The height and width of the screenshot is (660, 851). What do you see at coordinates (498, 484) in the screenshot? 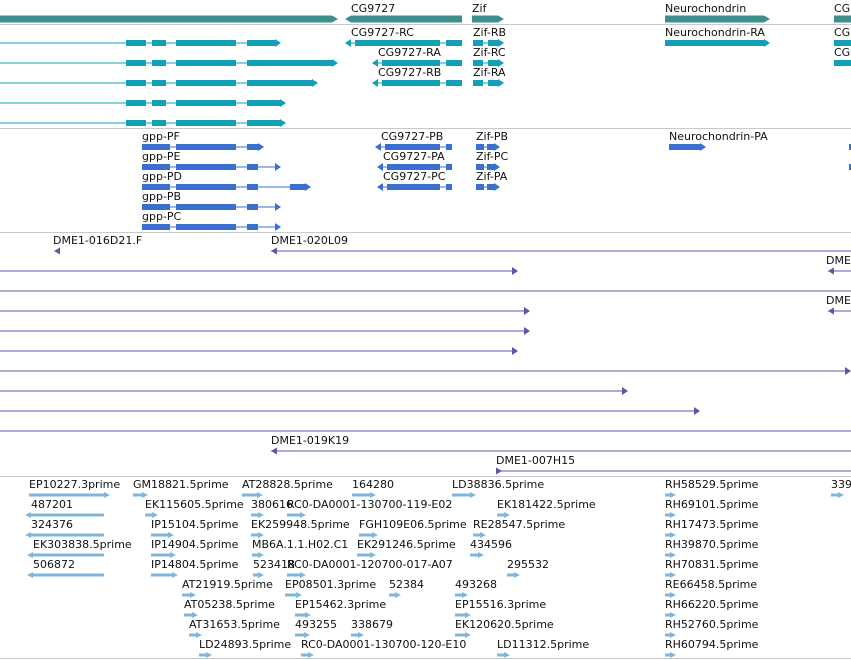
I see `est-label: LD38836.5prime` at bounding box center [498, 484].